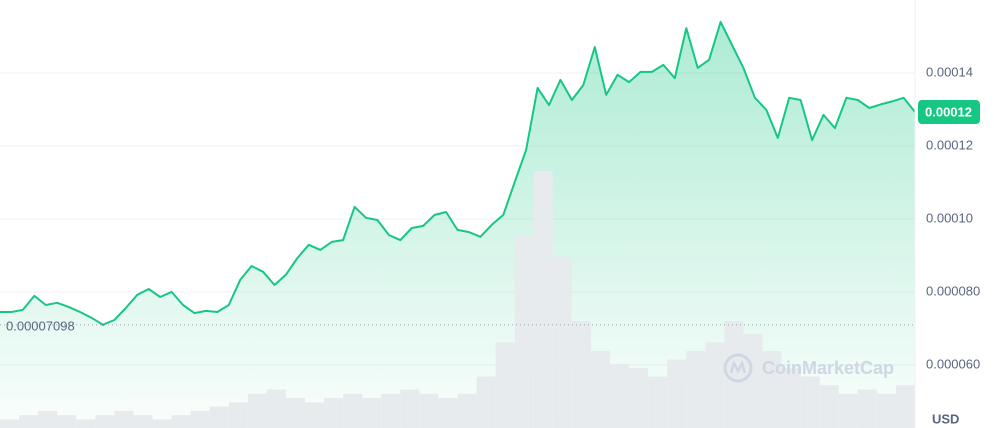 The image size is (994, 428). Describe the element at coordinates (949, 217) in the screenshot. I see `y-tick-label: 0.00010` at that location.